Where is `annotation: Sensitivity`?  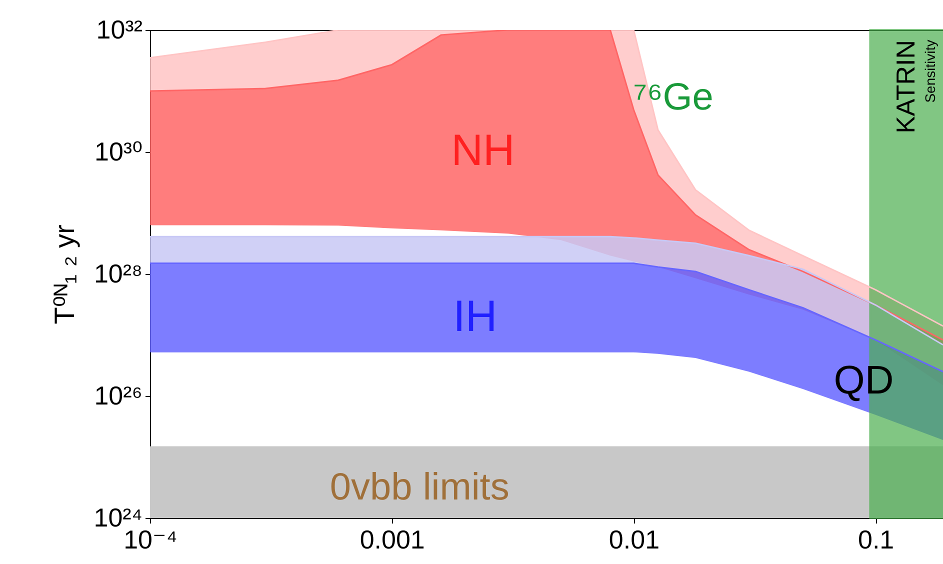 annotation: Sensitivity is located at coordinates (930, 71).